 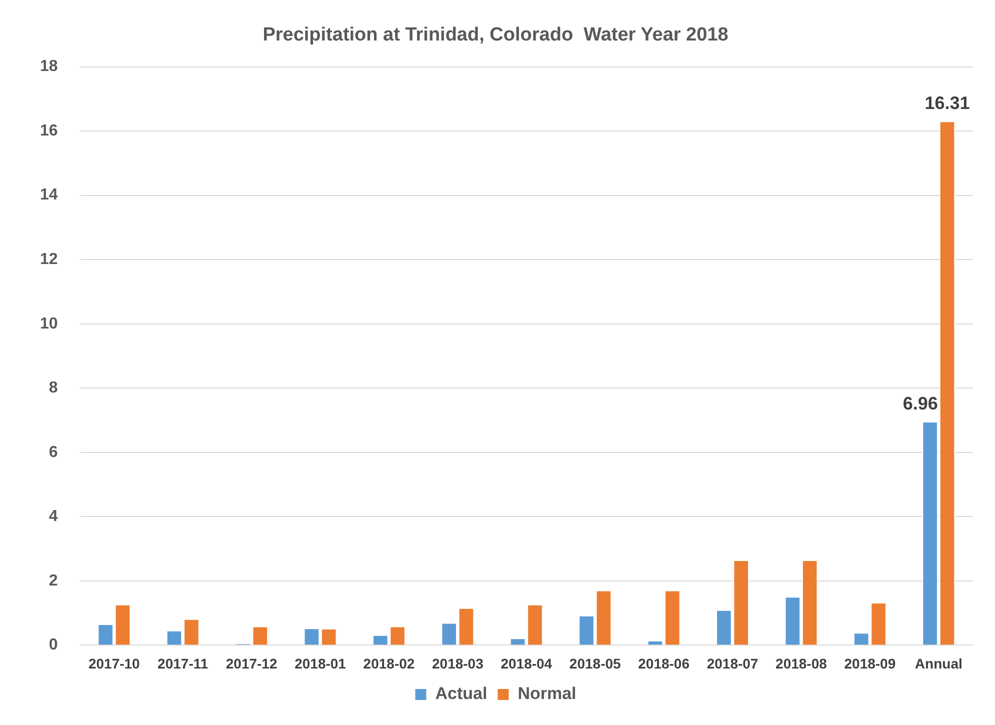 What do you see at coordinates (49, 67) in the screenshot?
I see `y-tick-label: 18` at bounding box center [49, 67].